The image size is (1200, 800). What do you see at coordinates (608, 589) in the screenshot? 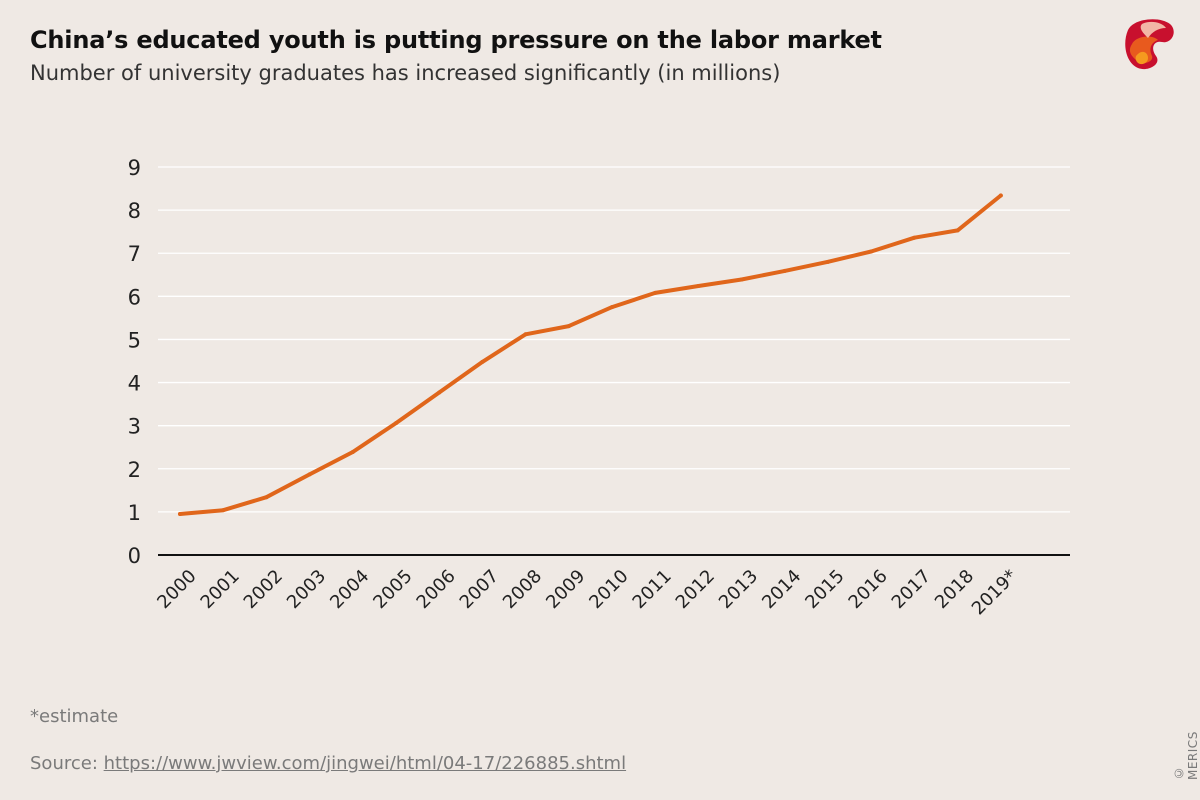
I see `x-tick-label: 2010` at bounding box center [608, 589].